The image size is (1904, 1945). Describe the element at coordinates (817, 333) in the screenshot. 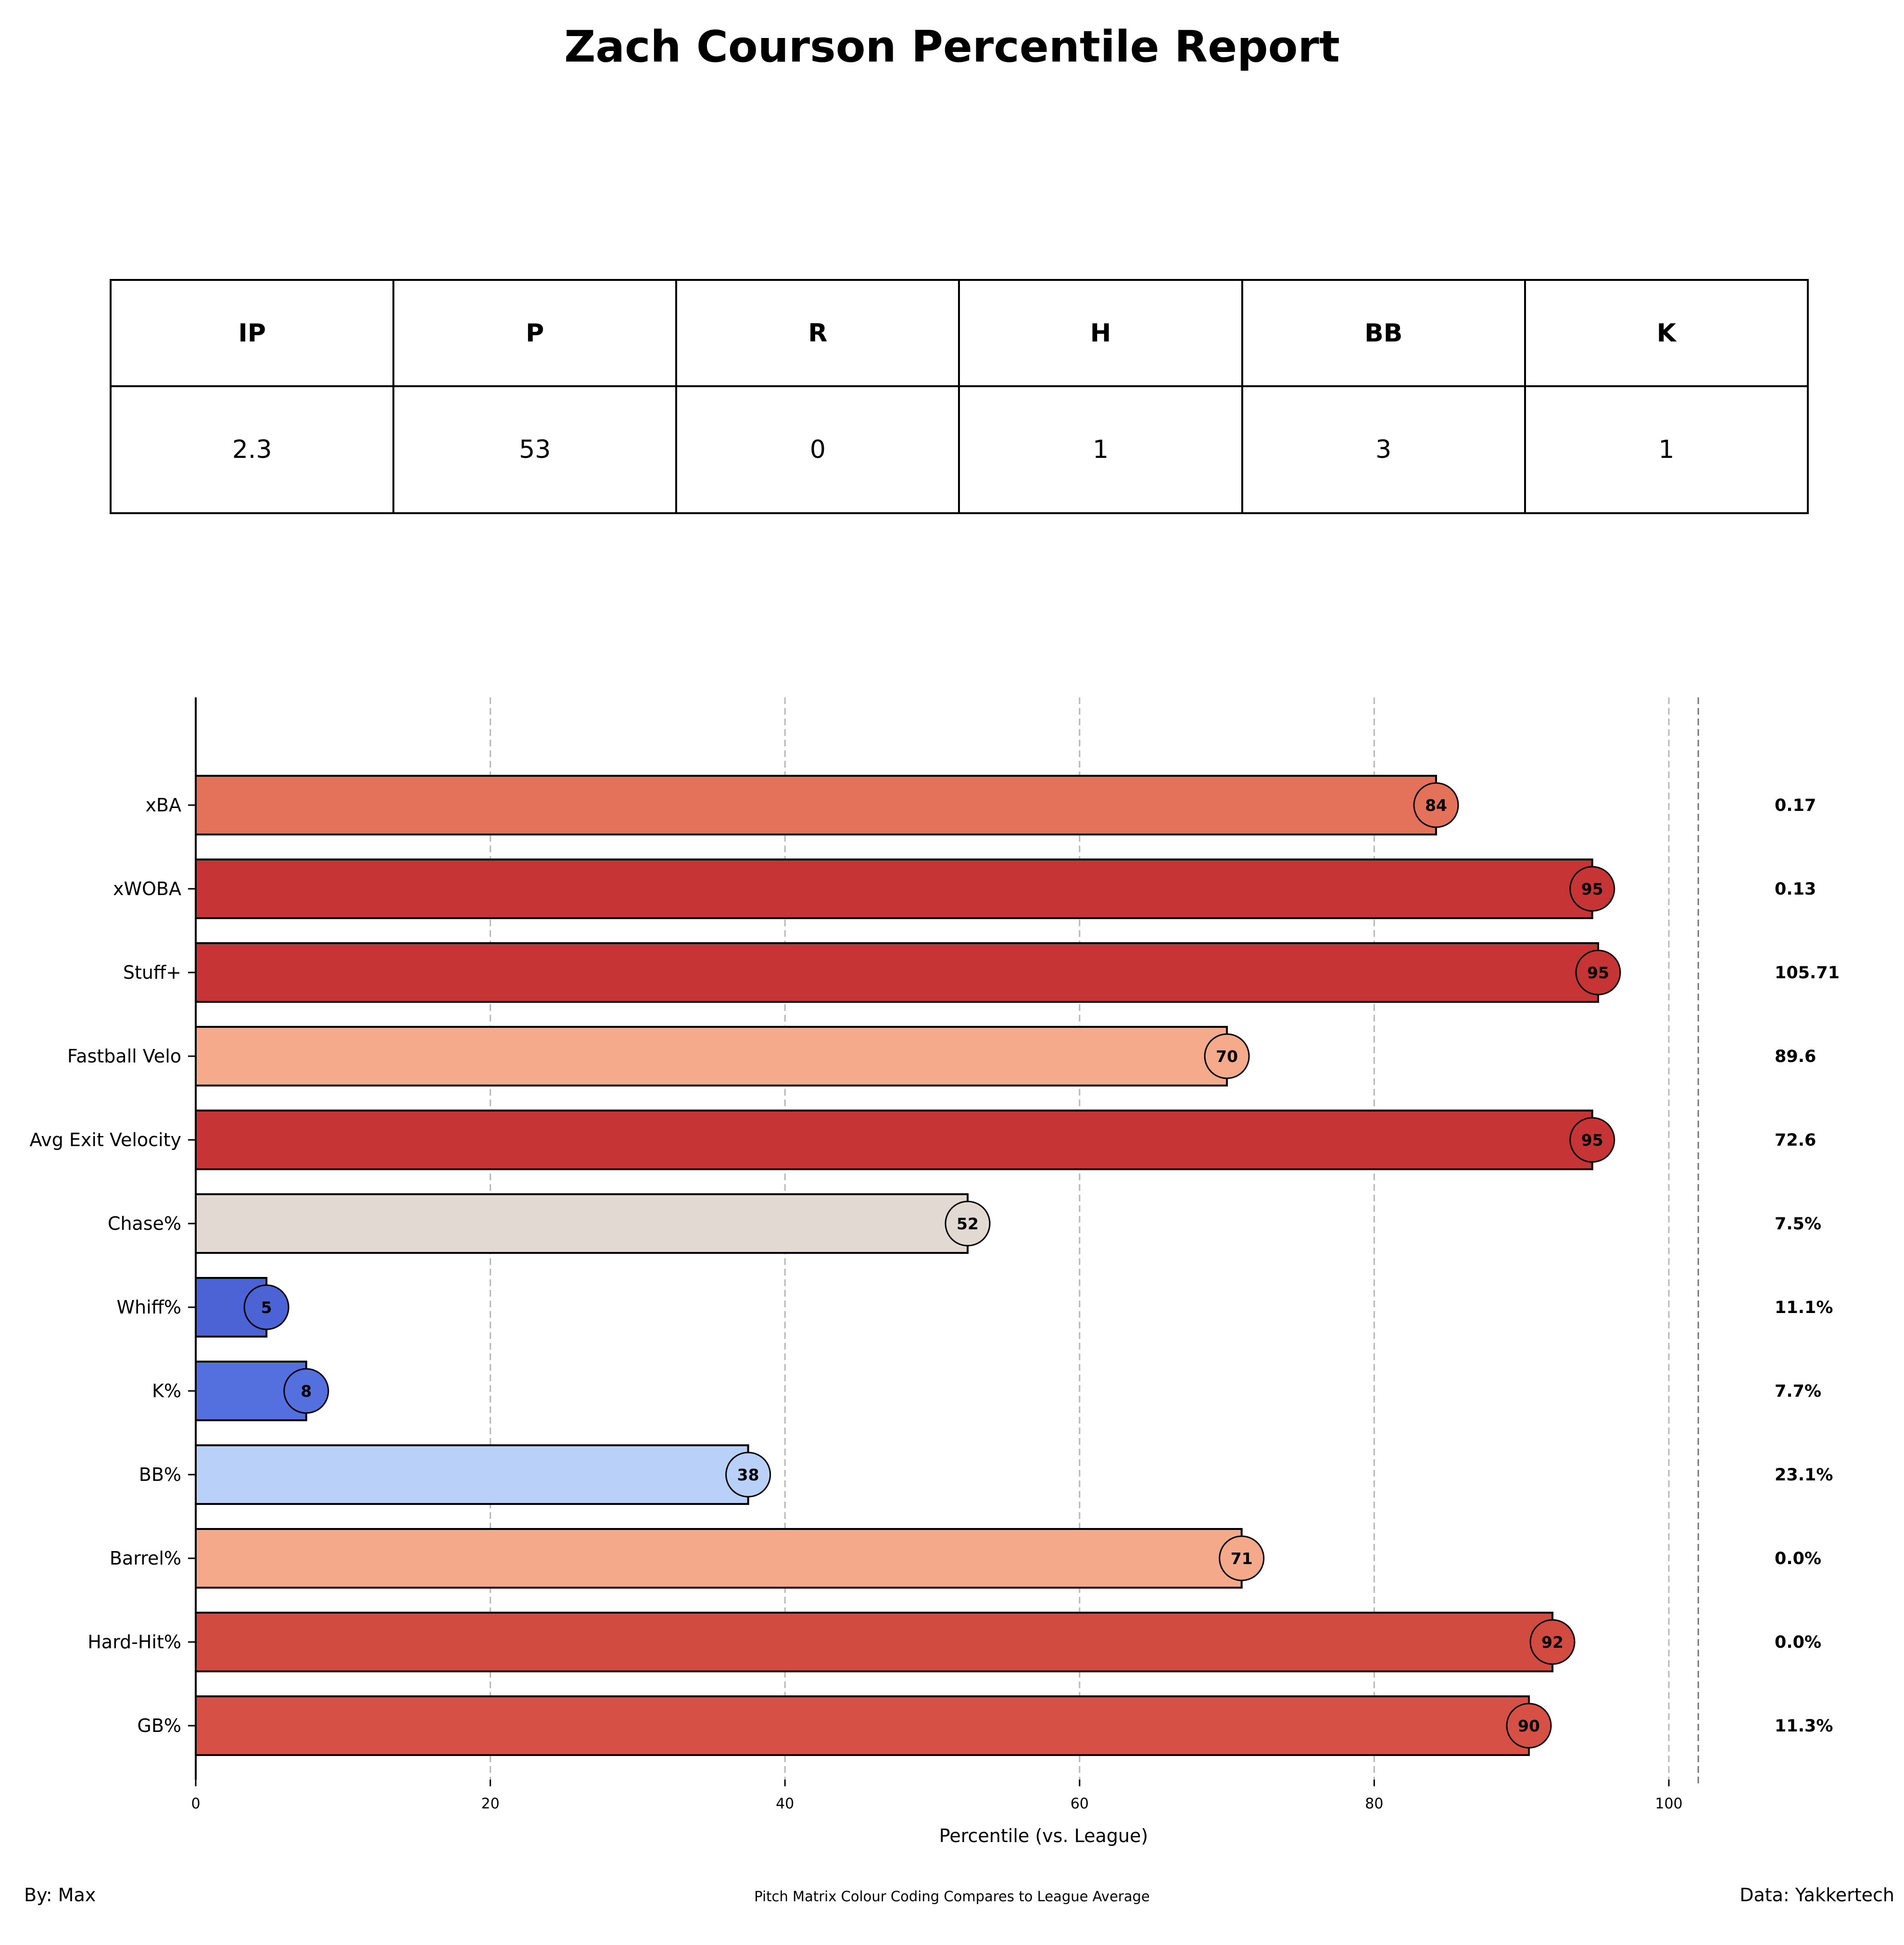

I see `stat-header-r: R` at that location.